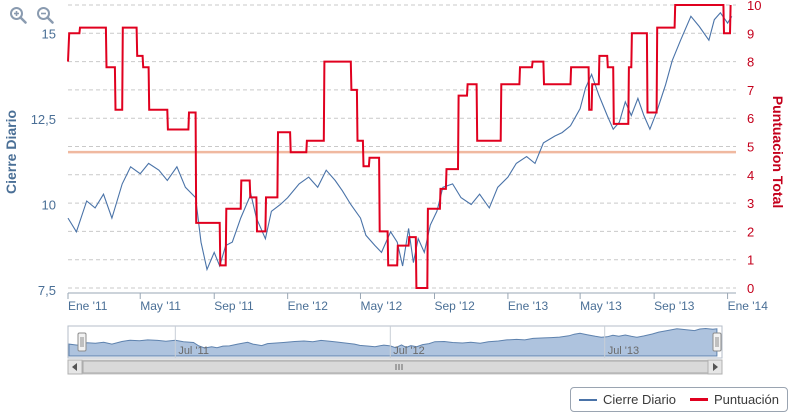 This screenshot has height=414, width=792. Describe the element at coordinates (43, 119) in the screenshot. I see `y-tick-label: 12,5` at that location.